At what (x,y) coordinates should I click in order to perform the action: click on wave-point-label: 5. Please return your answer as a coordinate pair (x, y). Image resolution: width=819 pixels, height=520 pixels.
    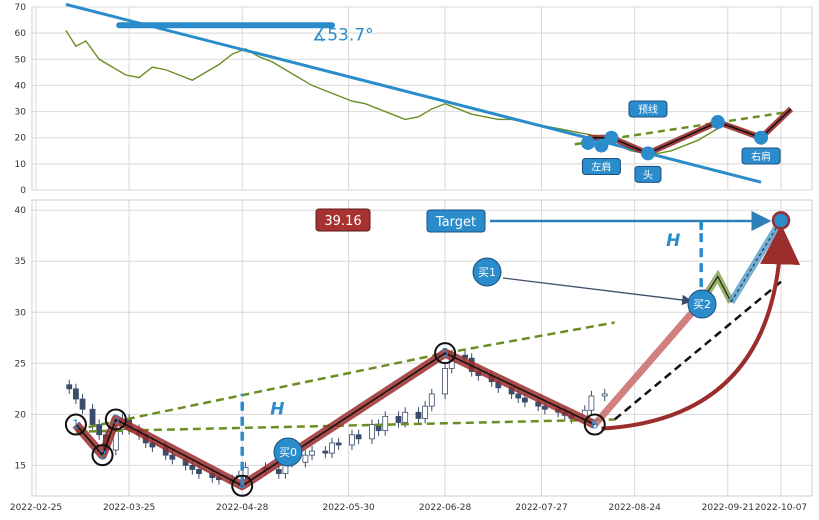
    Looking at the image, I should click on (445, 353).